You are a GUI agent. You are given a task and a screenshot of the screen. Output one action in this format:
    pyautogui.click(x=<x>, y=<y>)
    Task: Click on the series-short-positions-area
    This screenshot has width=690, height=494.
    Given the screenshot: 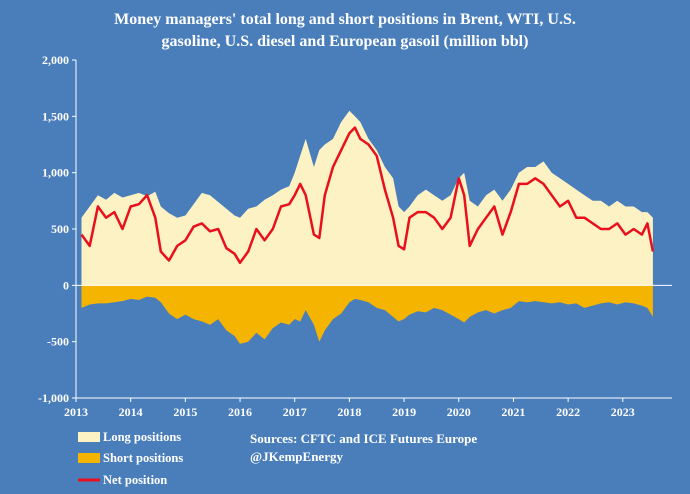 What is the action you would take?
    pyautogui.click(x=367, y=314)
    